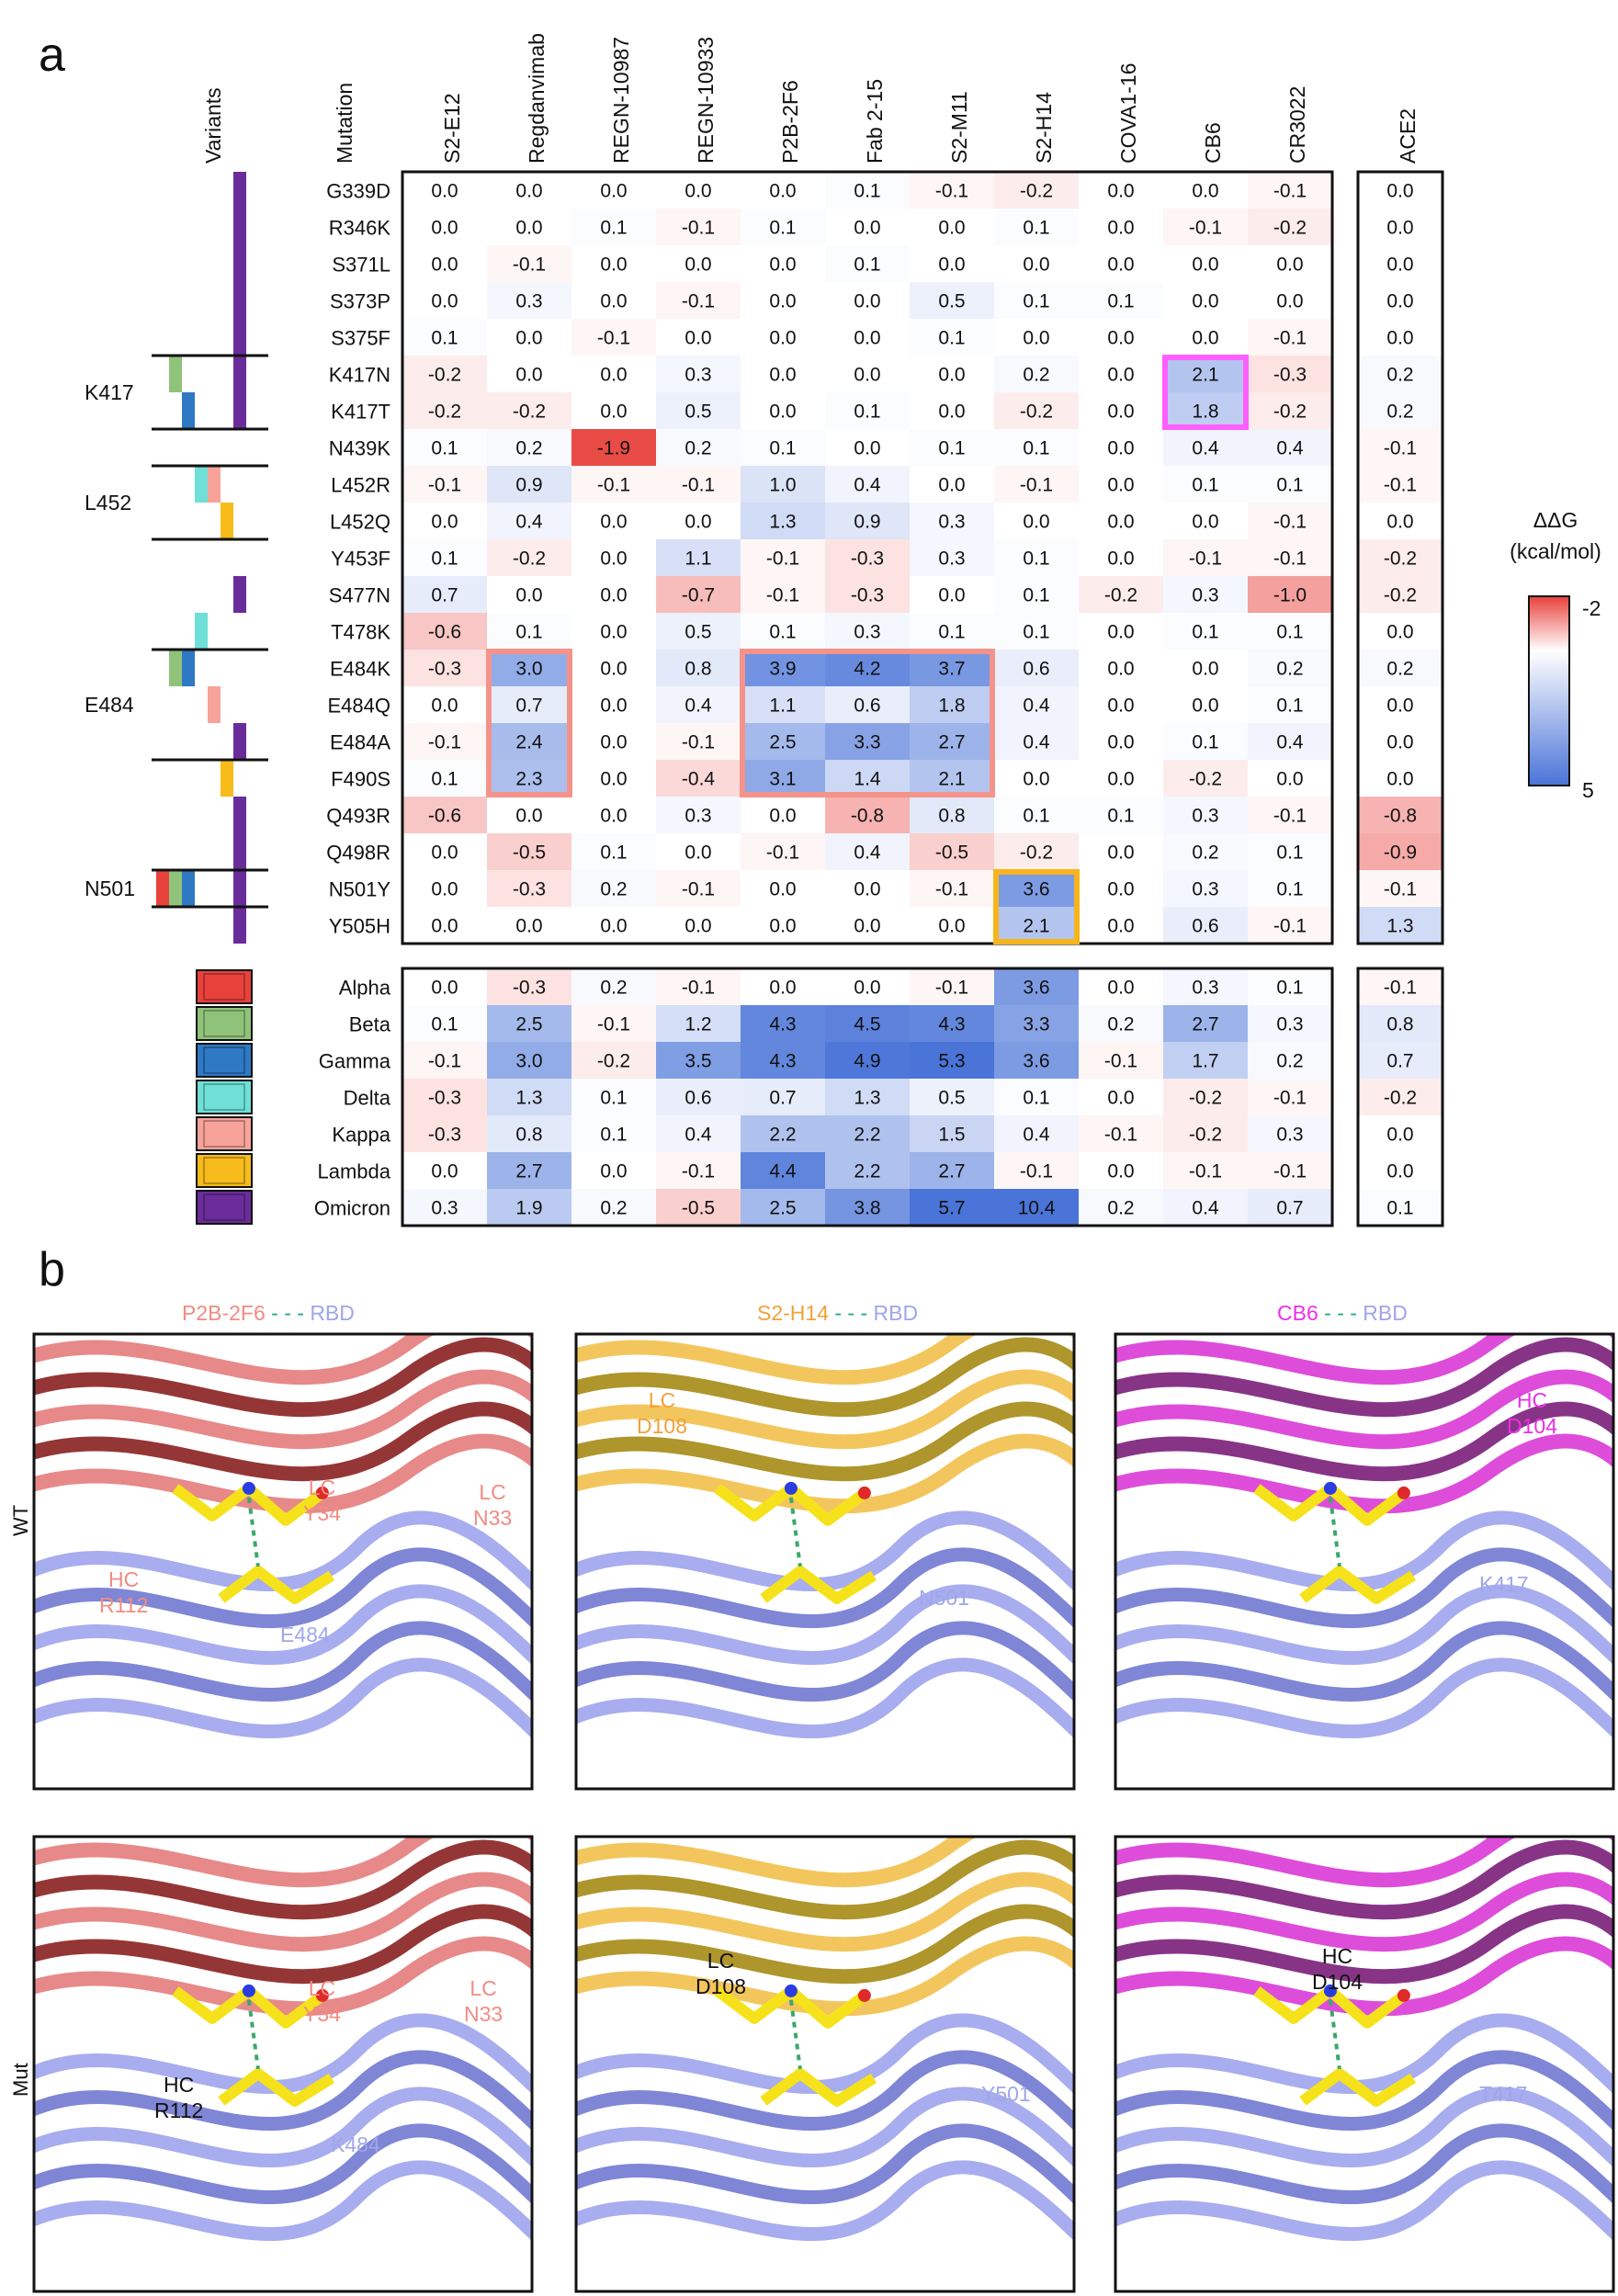 The width and height of the screenshot is (1618, 2296). I want to click on variant-swatch, so click(224, 1133).